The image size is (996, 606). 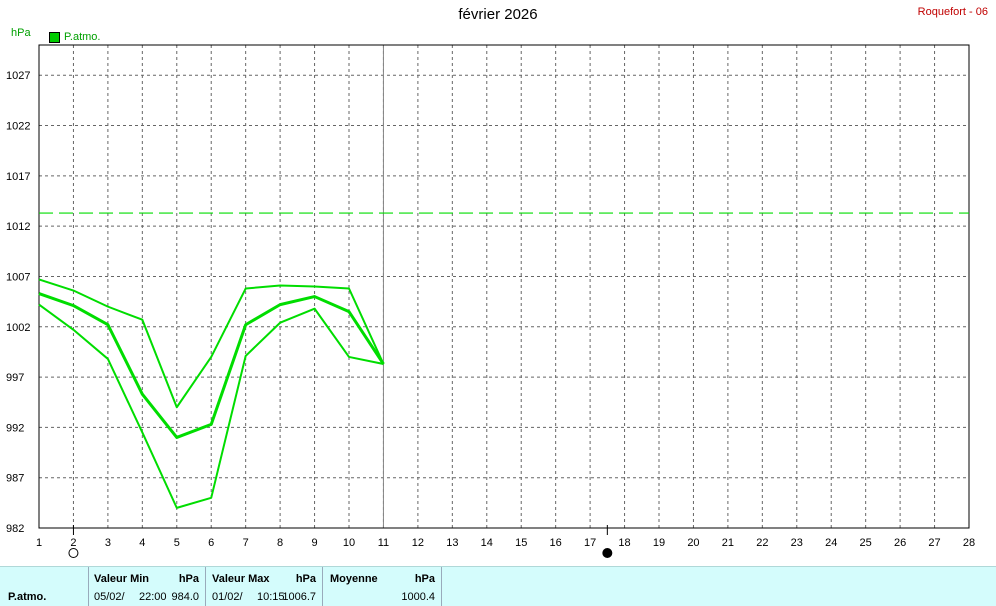 I want to click on y-tick-label: 992, so click(x=15, y=428).